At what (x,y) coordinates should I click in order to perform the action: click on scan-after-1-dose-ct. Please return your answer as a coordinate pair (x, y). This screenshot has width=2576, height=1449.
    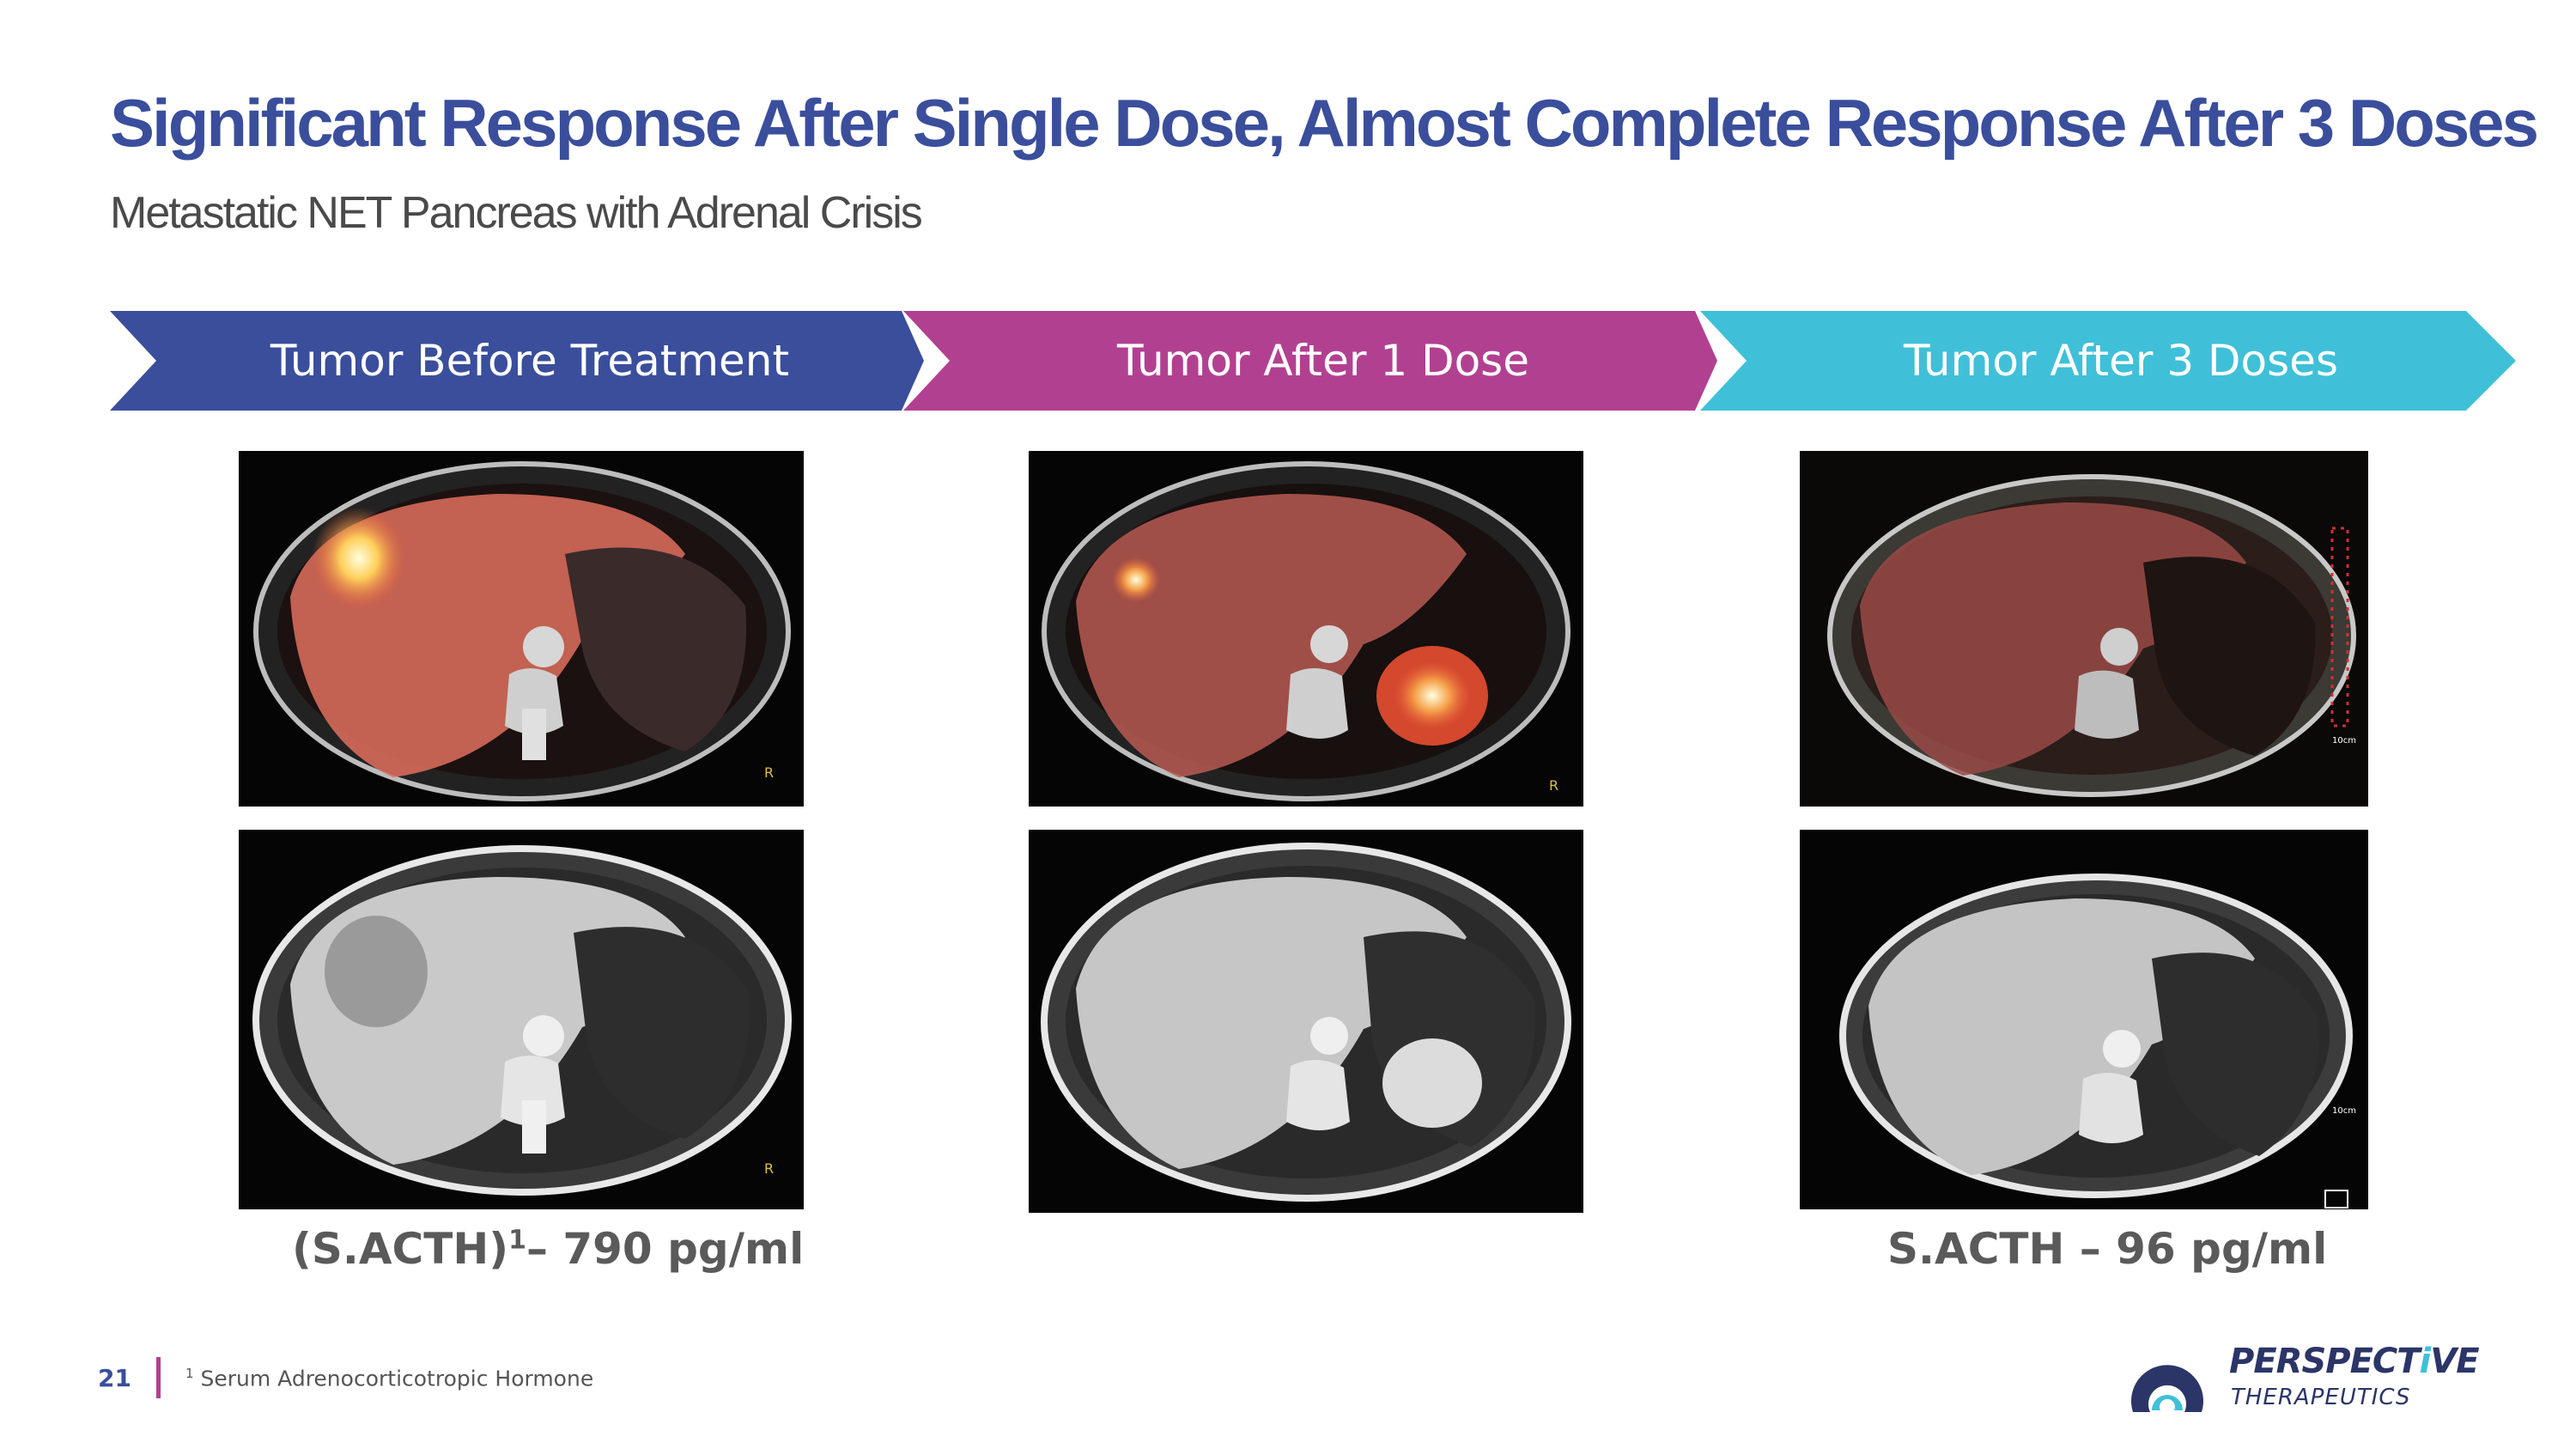
    Looking at the image, I should click on (1306, 1021).